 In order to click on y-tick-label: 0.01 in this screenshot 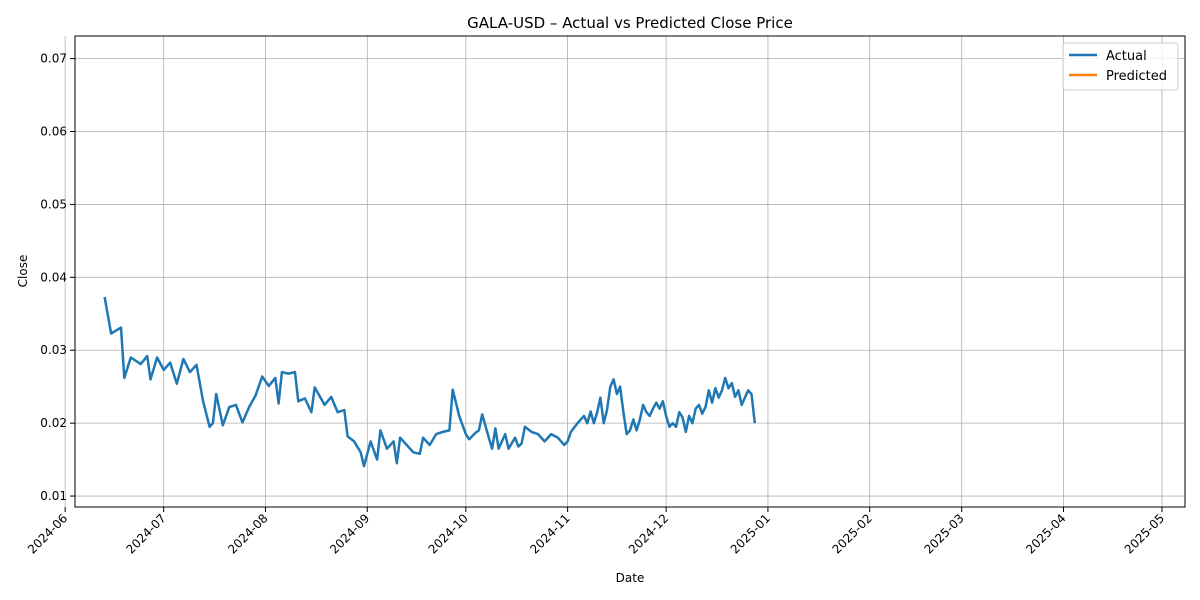, I will do `click(53, 496)`.